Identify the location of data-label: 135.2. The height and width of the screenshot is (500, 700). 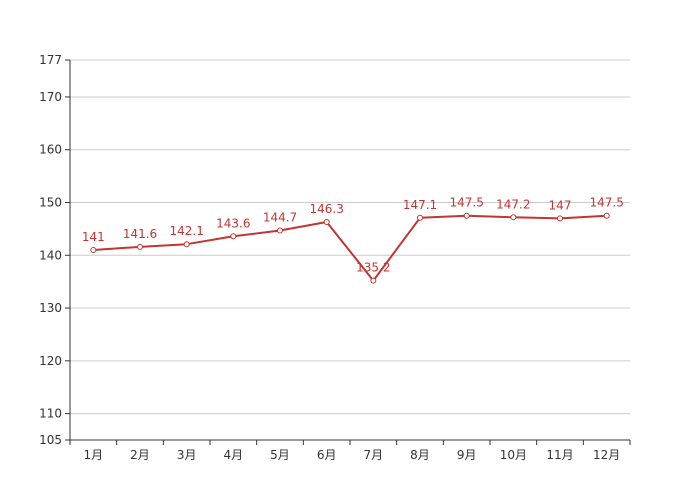
(373, 268).